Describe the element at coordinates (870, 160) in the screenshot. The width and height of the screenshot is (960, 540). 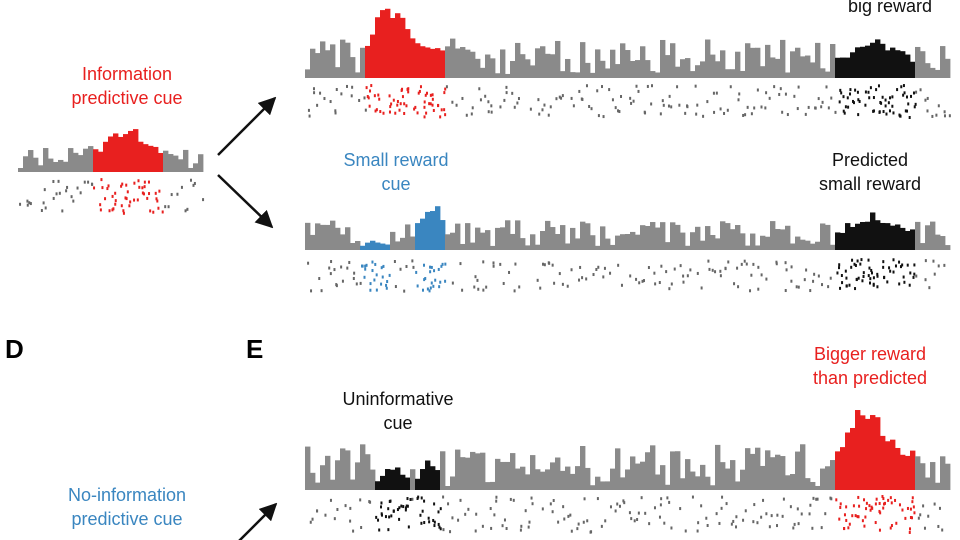
I see `label: Predicted` at that location.